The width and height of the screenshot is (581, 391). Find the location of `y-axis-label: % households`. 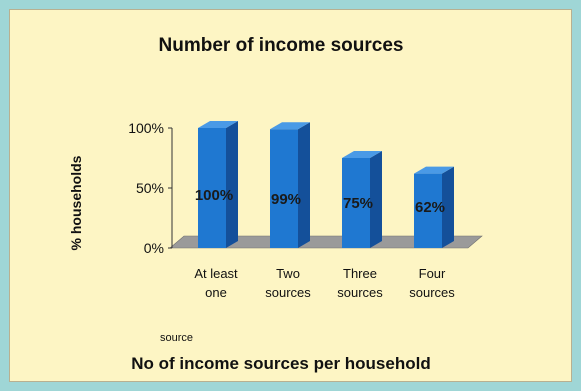

y-axis-label: % households is located at coordinates (76, 202).